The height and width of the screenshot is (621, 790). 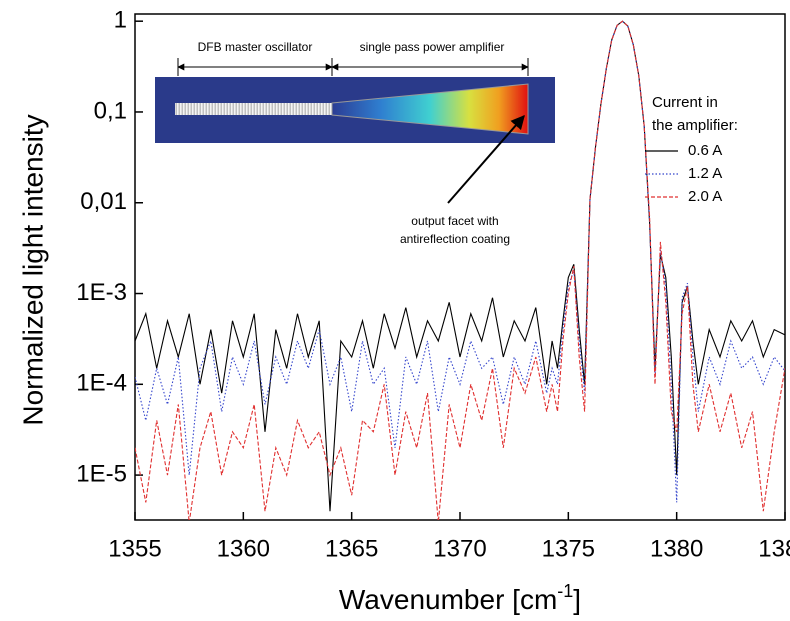 I want to click on x-tick-label: 1355, so click(x=134, y=548).